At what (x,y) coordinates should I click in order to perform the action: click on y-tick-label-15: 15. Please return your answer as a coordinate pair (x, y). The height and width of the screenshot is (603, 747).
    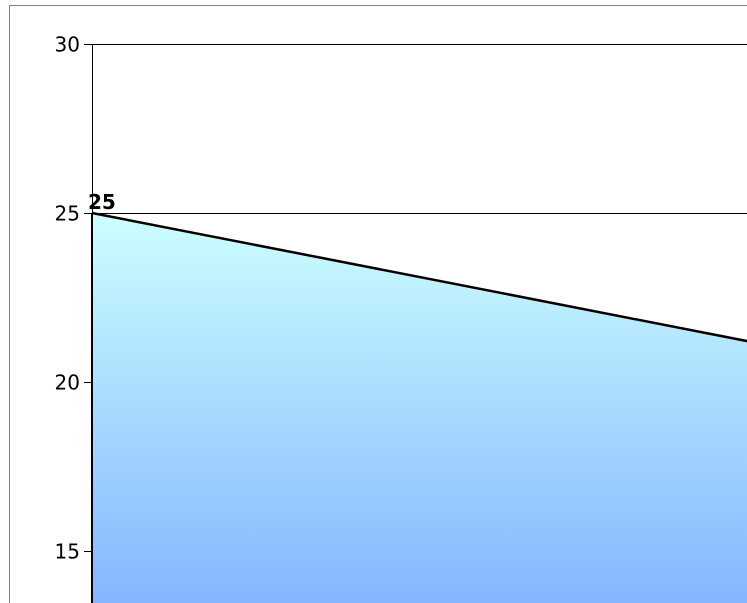
    Looking at the image, I should click on (67, 552).